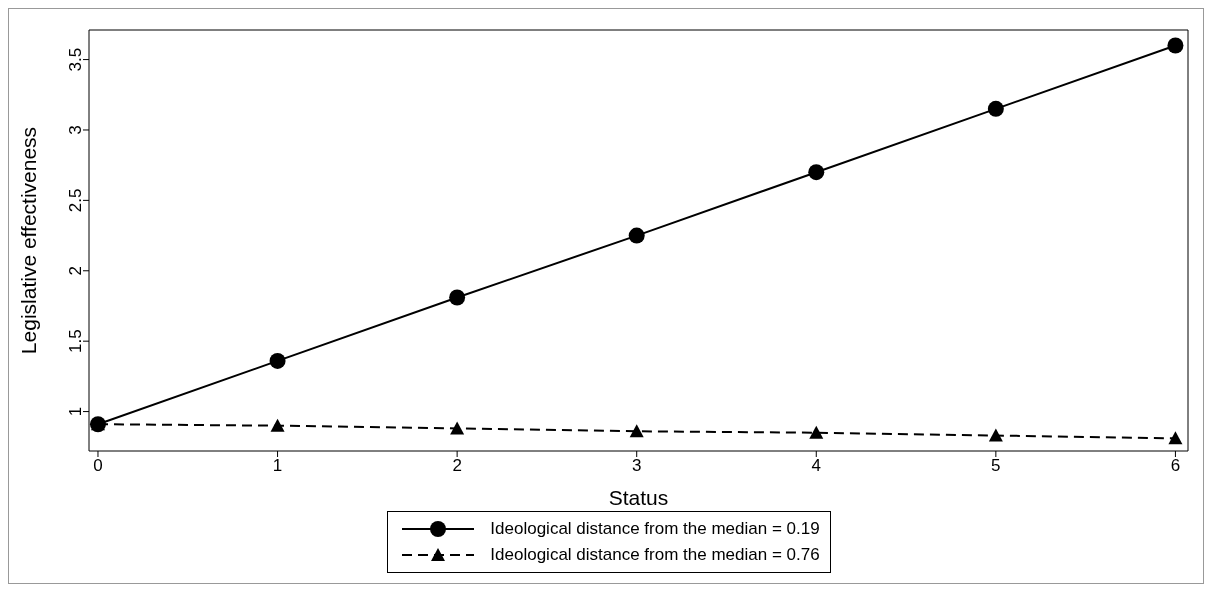  Describe the element at coordinates (76, 130) in the screenshot. I see `y-tick-label: 3` at that location.